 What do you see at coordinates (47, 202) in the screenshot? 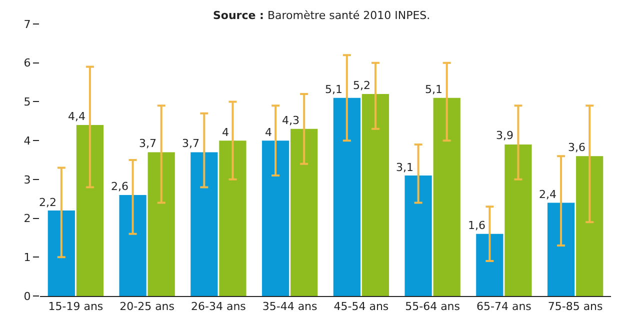
I see `data-label: 2,2` at bounding box center [47, 202].